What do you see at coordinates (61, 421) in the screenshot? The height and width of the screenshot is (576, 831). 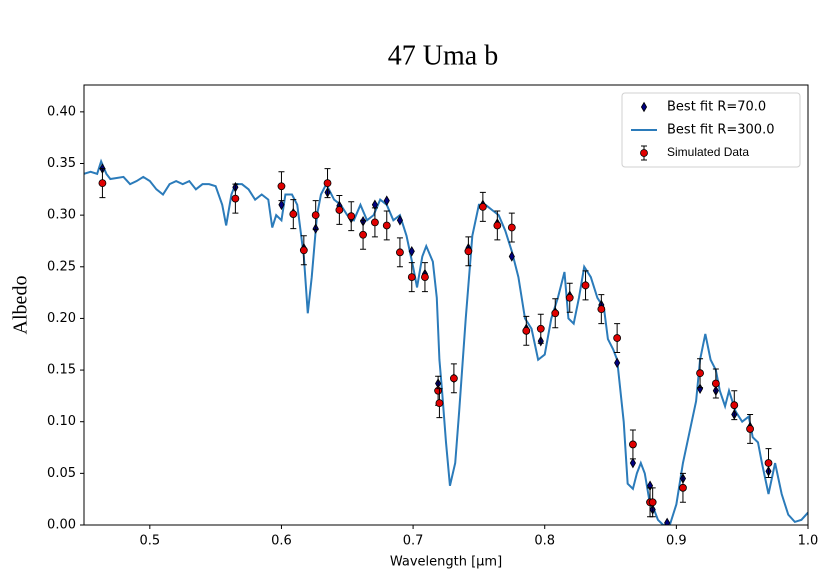 I see `y-tick-label: 0.10` at bounding box center [61, 421].